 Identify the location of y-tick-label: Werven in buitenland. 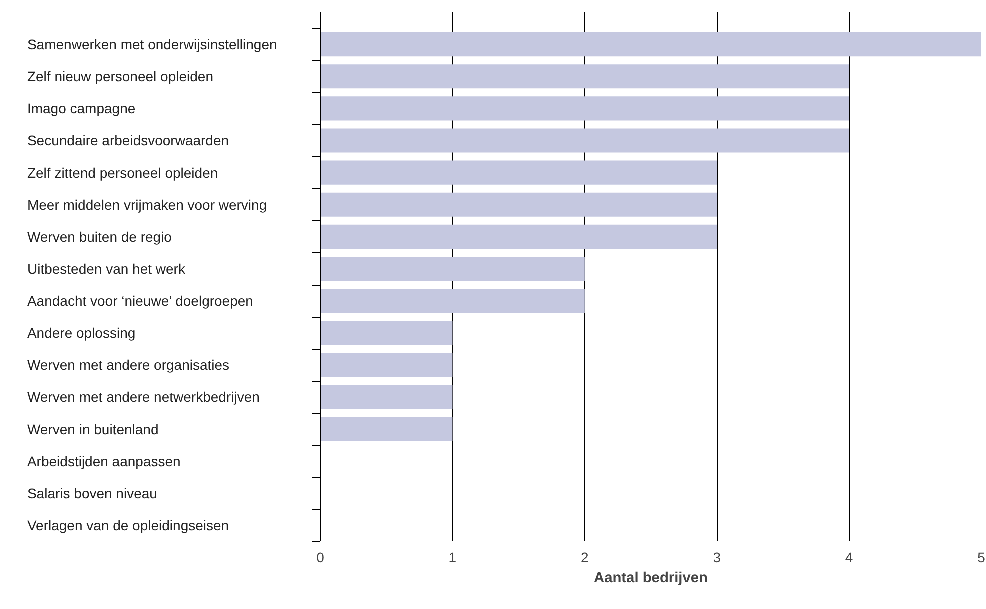
(93, 429).